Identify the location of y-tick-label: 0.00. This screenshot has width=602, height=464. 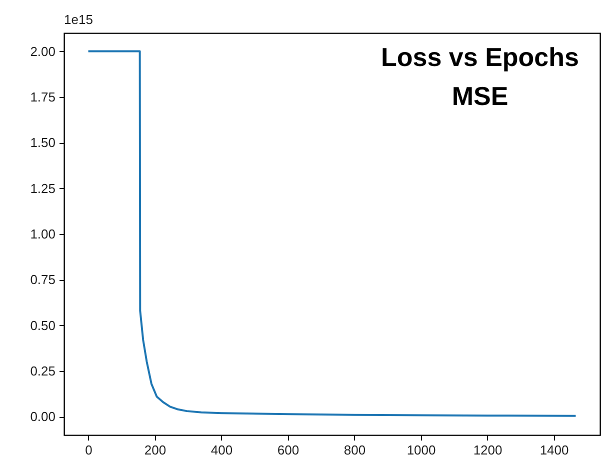
(43, 416).